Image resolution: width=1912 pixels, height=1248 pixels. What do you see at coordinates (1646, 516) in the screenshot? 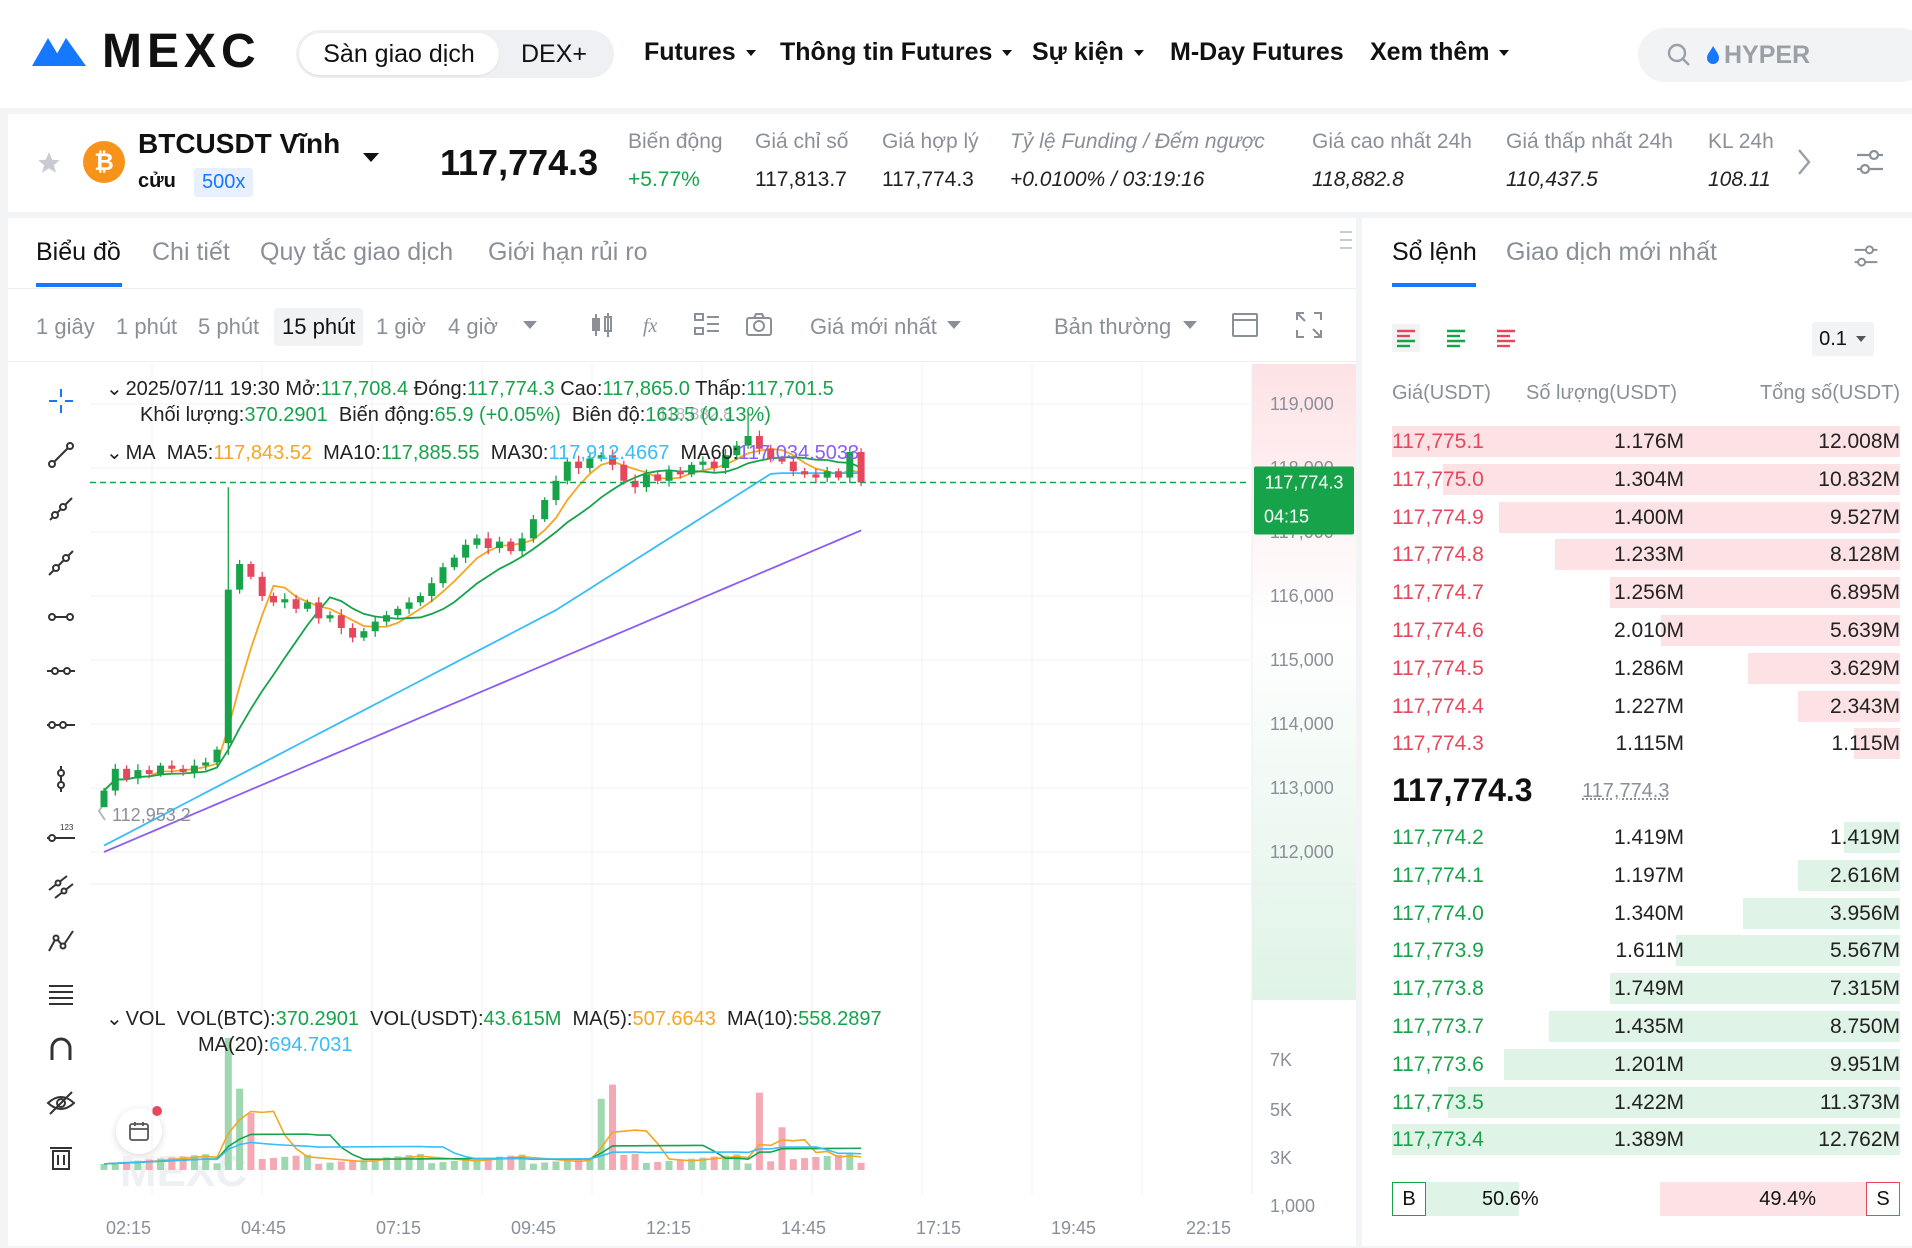
I see `ask-row: 117,774.9 1.400M 9.527M` at bounding box center [1646, 516].